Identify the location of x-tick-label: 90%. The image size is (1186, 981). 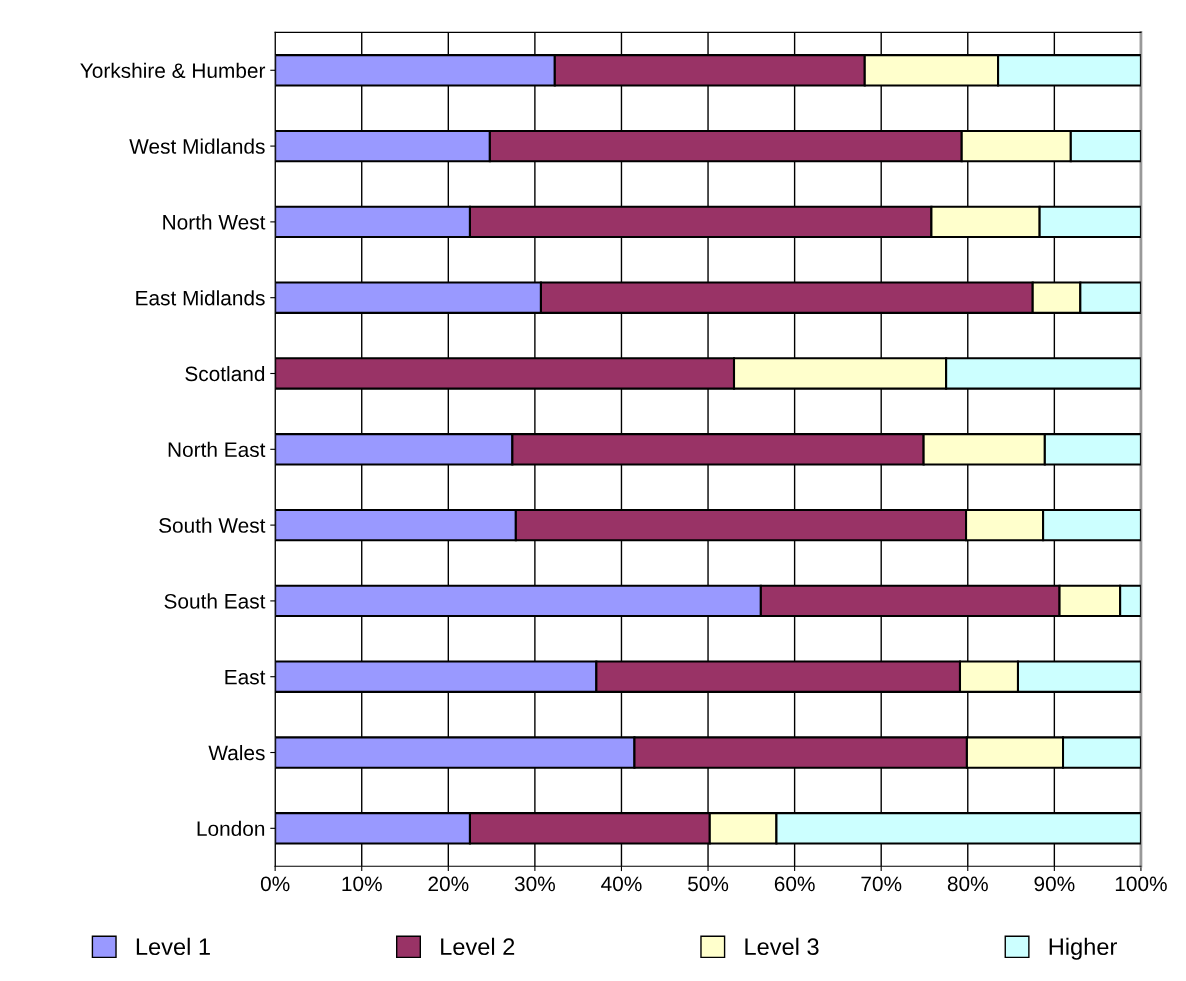
(1054, 884).